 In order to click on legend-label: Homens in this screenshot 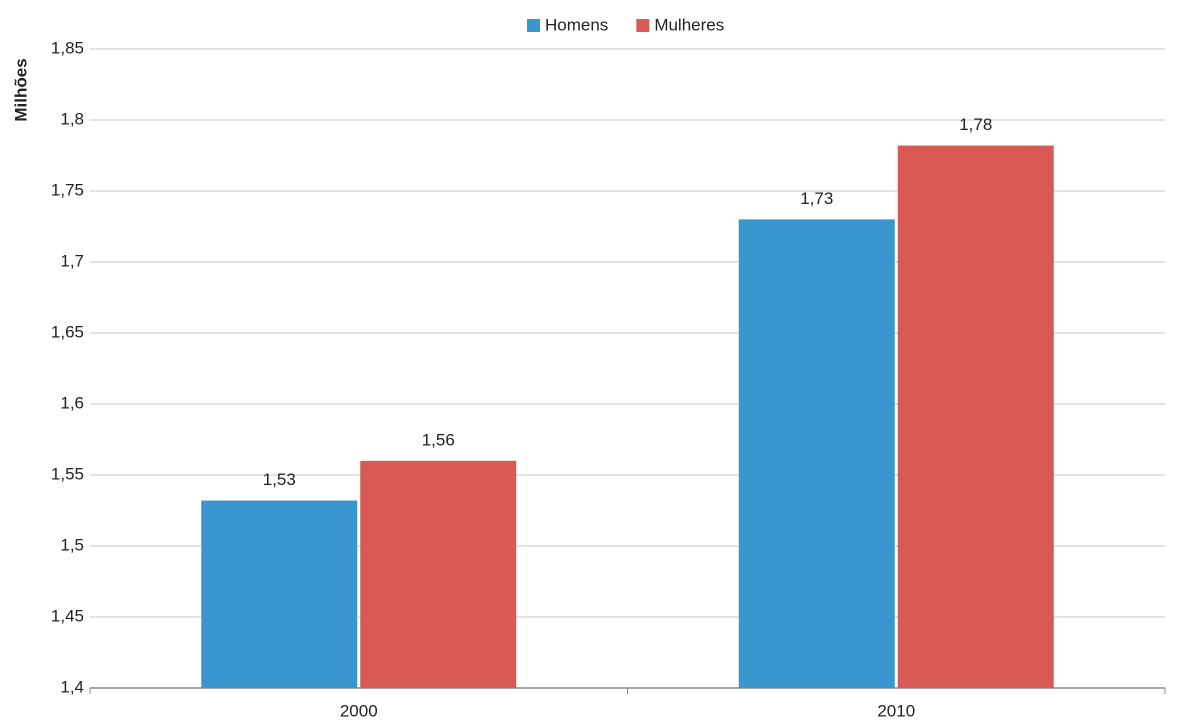, I will do `click(576, 24)`.